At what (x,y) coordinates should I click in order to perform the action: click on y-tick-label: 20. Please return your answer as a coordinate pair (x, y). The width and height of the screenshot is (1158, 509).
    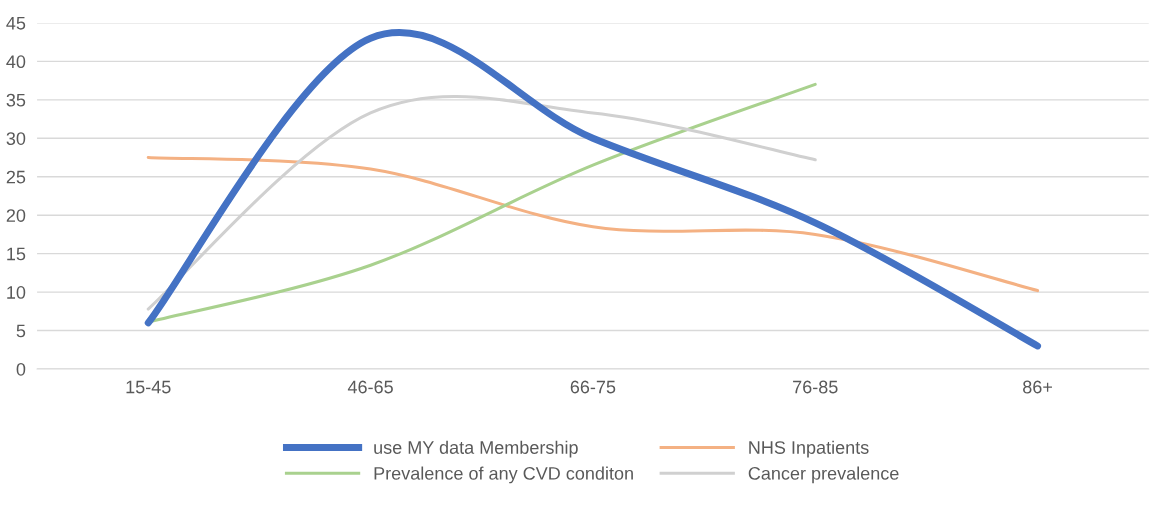
    Looking at the image, I should click on (16, 215).